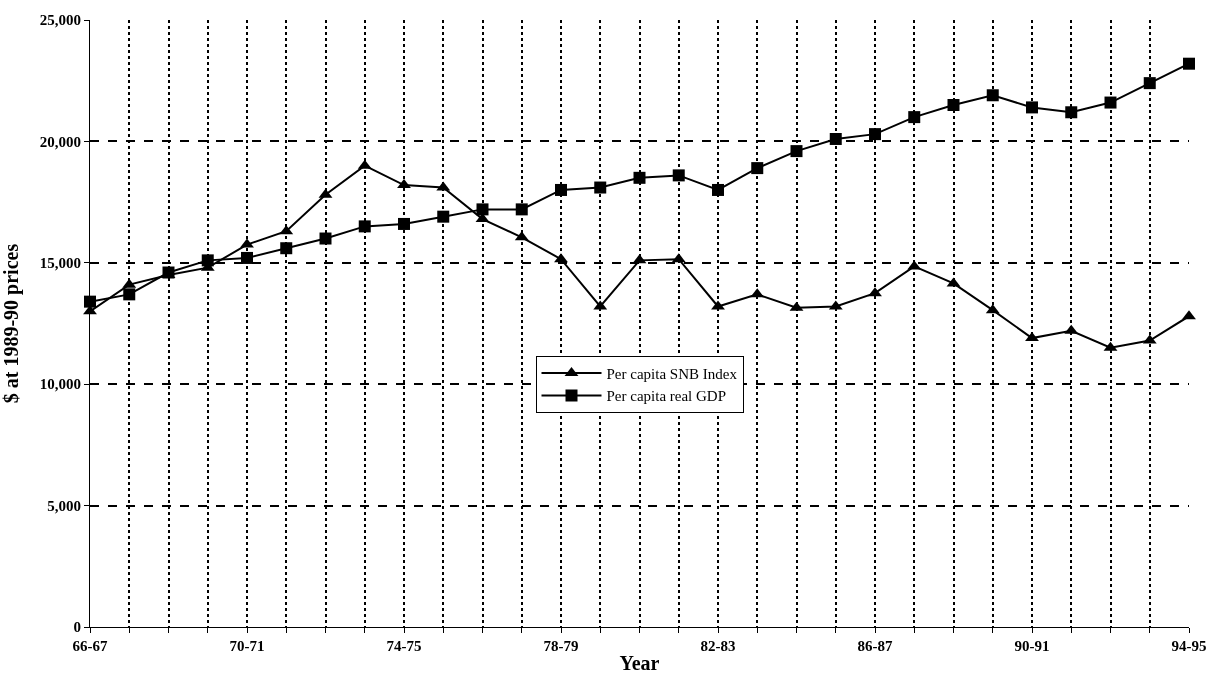 Image resolution: width=1219 pixels, height=682 pixels. What do you see at coordinates (60, 263) in the screenshot?
I see `y-tick-label: 15,000` at bounding box center [60, 263].